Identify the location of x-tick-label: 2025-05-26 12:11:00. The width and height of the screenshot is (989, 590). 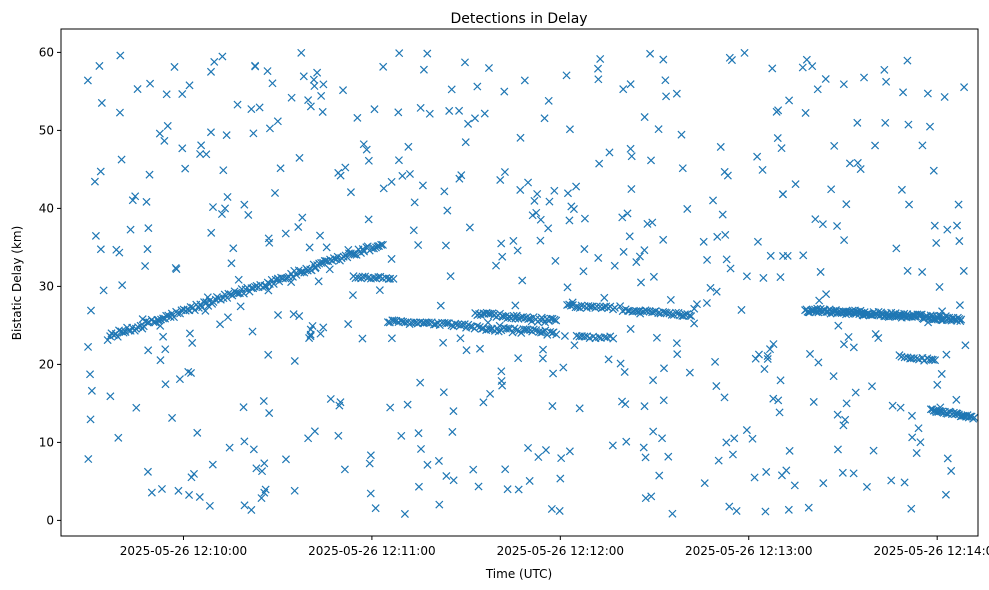
(371, 551).